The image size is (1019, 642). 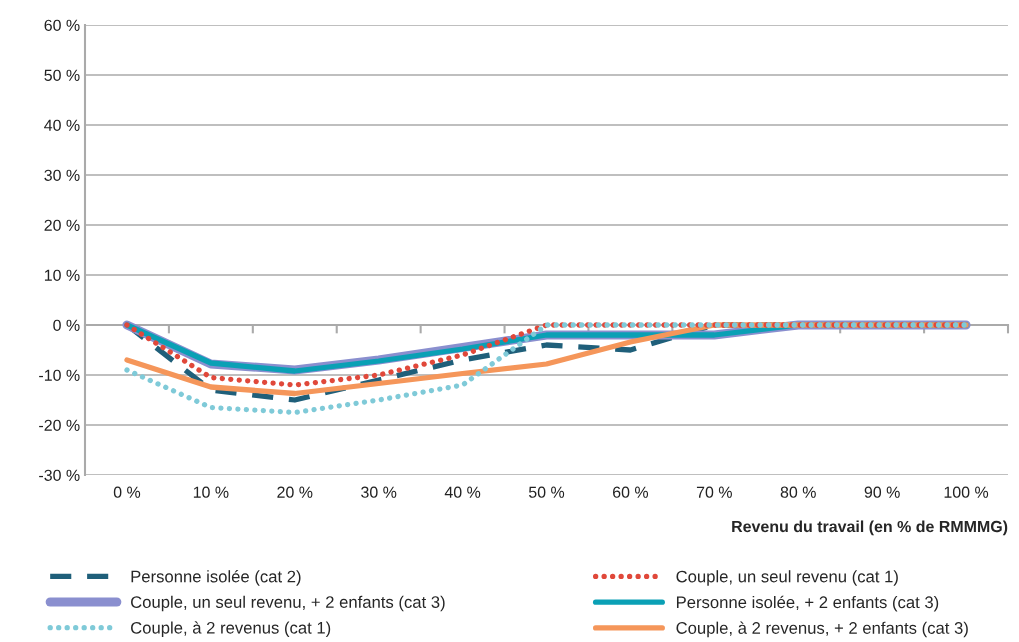 I want to click on y-tick-label: 10 %, so click(x=62, y=275).